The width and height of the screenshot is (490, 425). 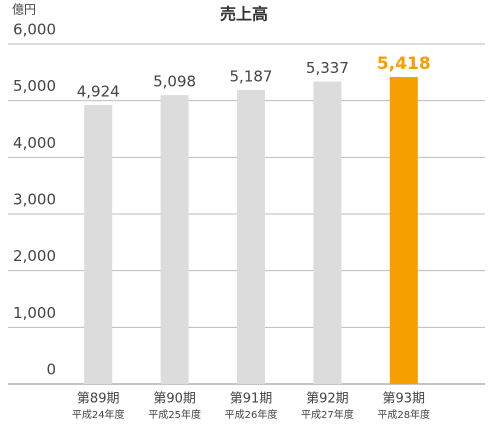 What do you see at coordinates (34, 86) in the screenshot?
I see `y-tick-label: 5,000` at bounding box center [34, 86].